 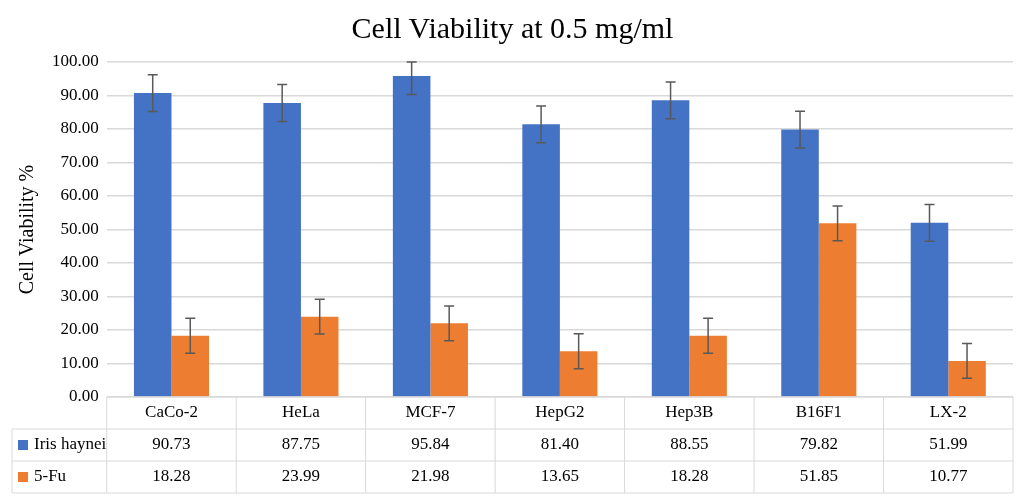 I want to click on y-tick-label: 30.00, so click(x=79, y=295).